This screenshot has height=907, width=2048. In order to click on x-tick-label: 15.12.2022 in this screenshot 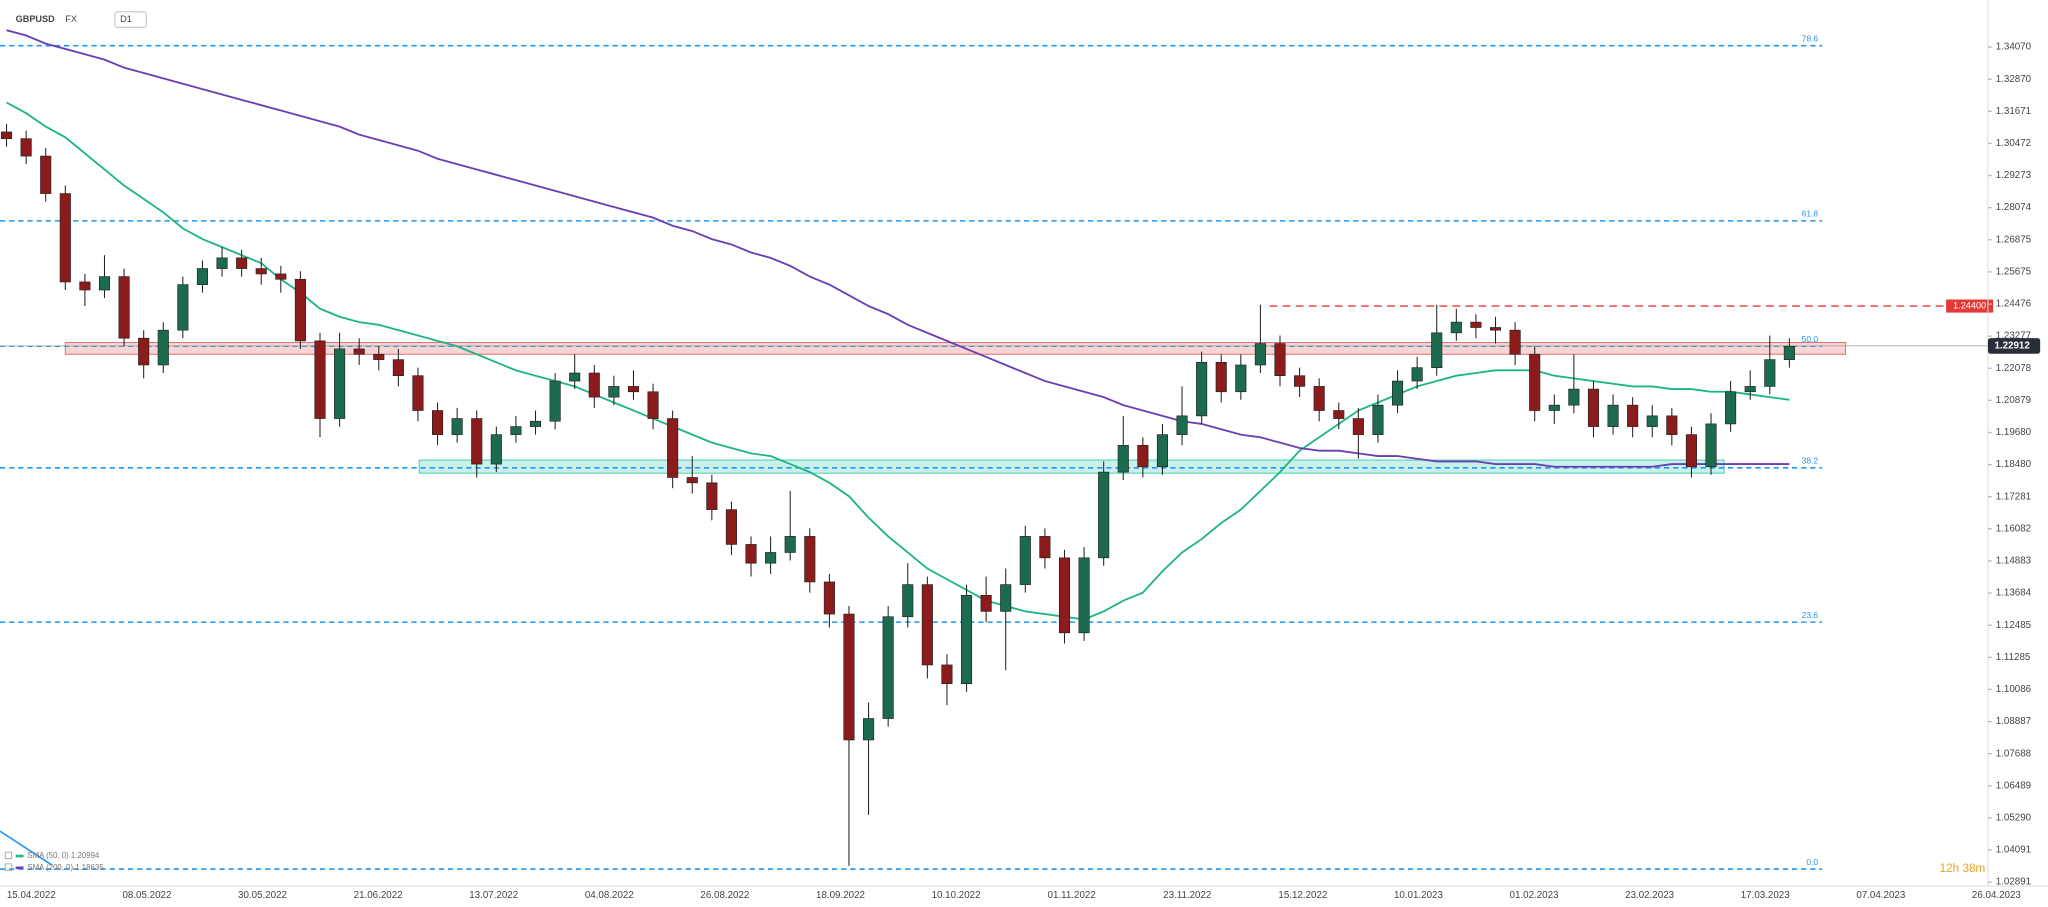, I will do `click(1302, 895)`.